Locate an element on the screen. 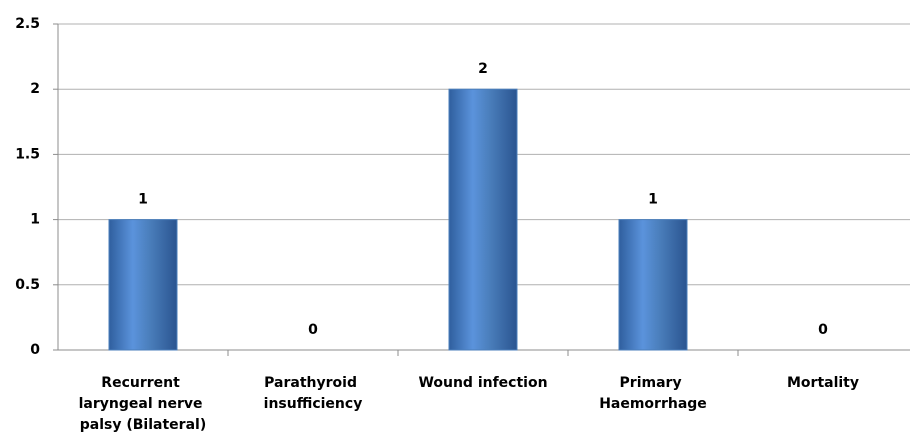 The width and height of the screenshot is (910, 445). y-tick-label: 2 is located at coordinates (35, 89).